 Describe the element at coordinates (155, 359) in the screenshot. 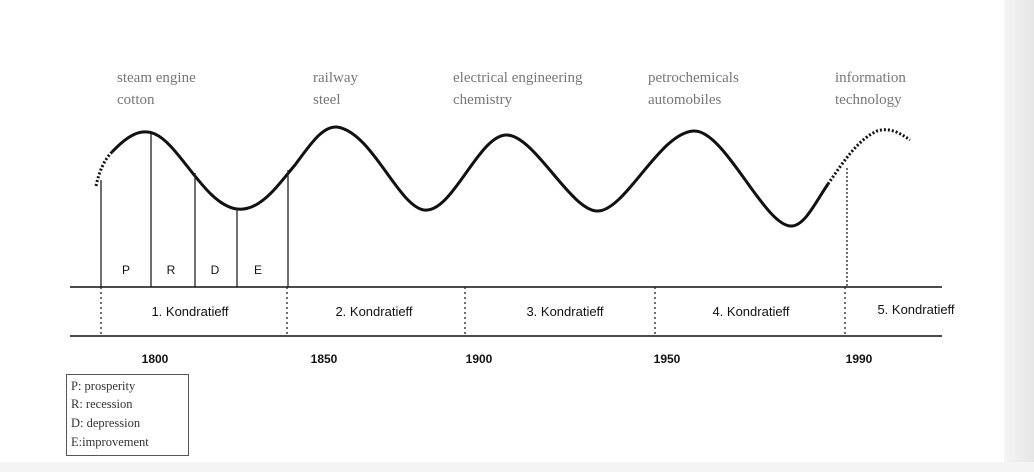

I see `year-1800: 1800` at that location.